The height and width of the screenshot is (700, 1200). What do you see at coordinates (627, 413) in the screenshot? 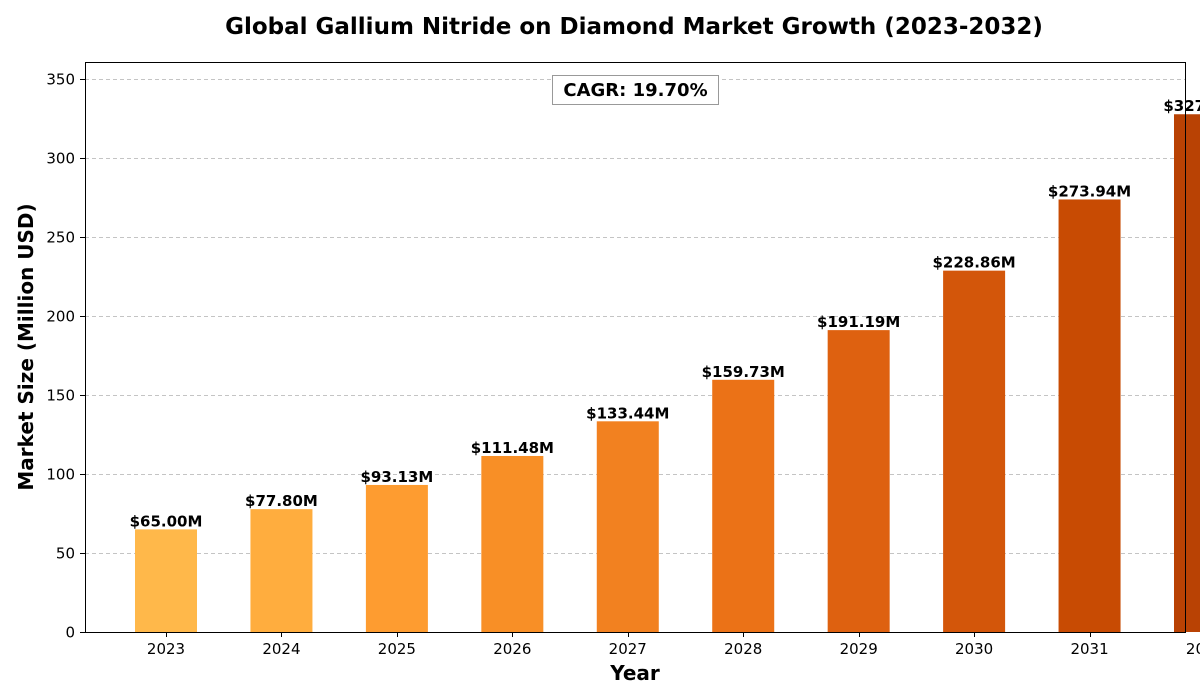
I see `data-label-2027: $133.44M` at bounding box center [627, 413].